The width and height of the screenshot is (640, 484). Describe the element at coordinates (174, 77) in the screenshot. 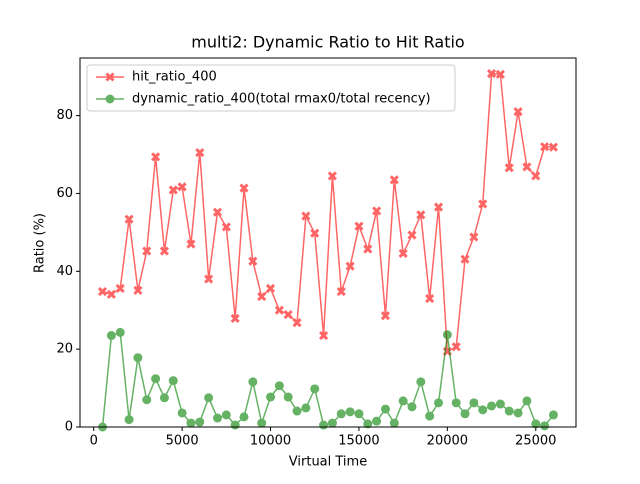

I see `legend-label: hit_ratio_400` at that location.